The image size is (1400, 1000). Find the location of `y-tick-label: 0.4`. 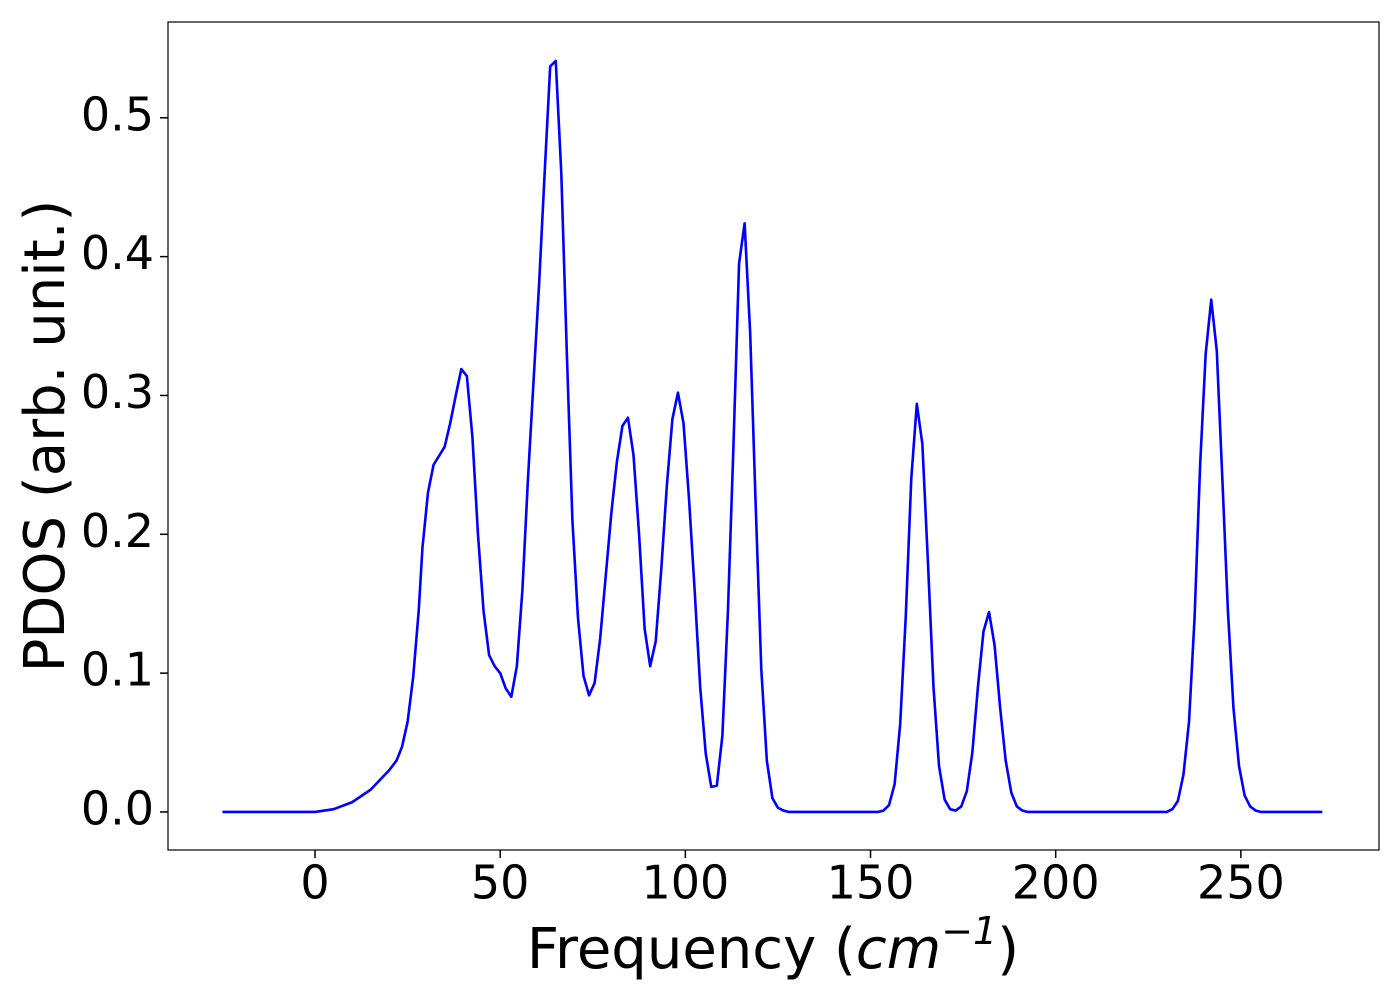

y-tick-label: 0.4 is located at coordinates (117, 253).